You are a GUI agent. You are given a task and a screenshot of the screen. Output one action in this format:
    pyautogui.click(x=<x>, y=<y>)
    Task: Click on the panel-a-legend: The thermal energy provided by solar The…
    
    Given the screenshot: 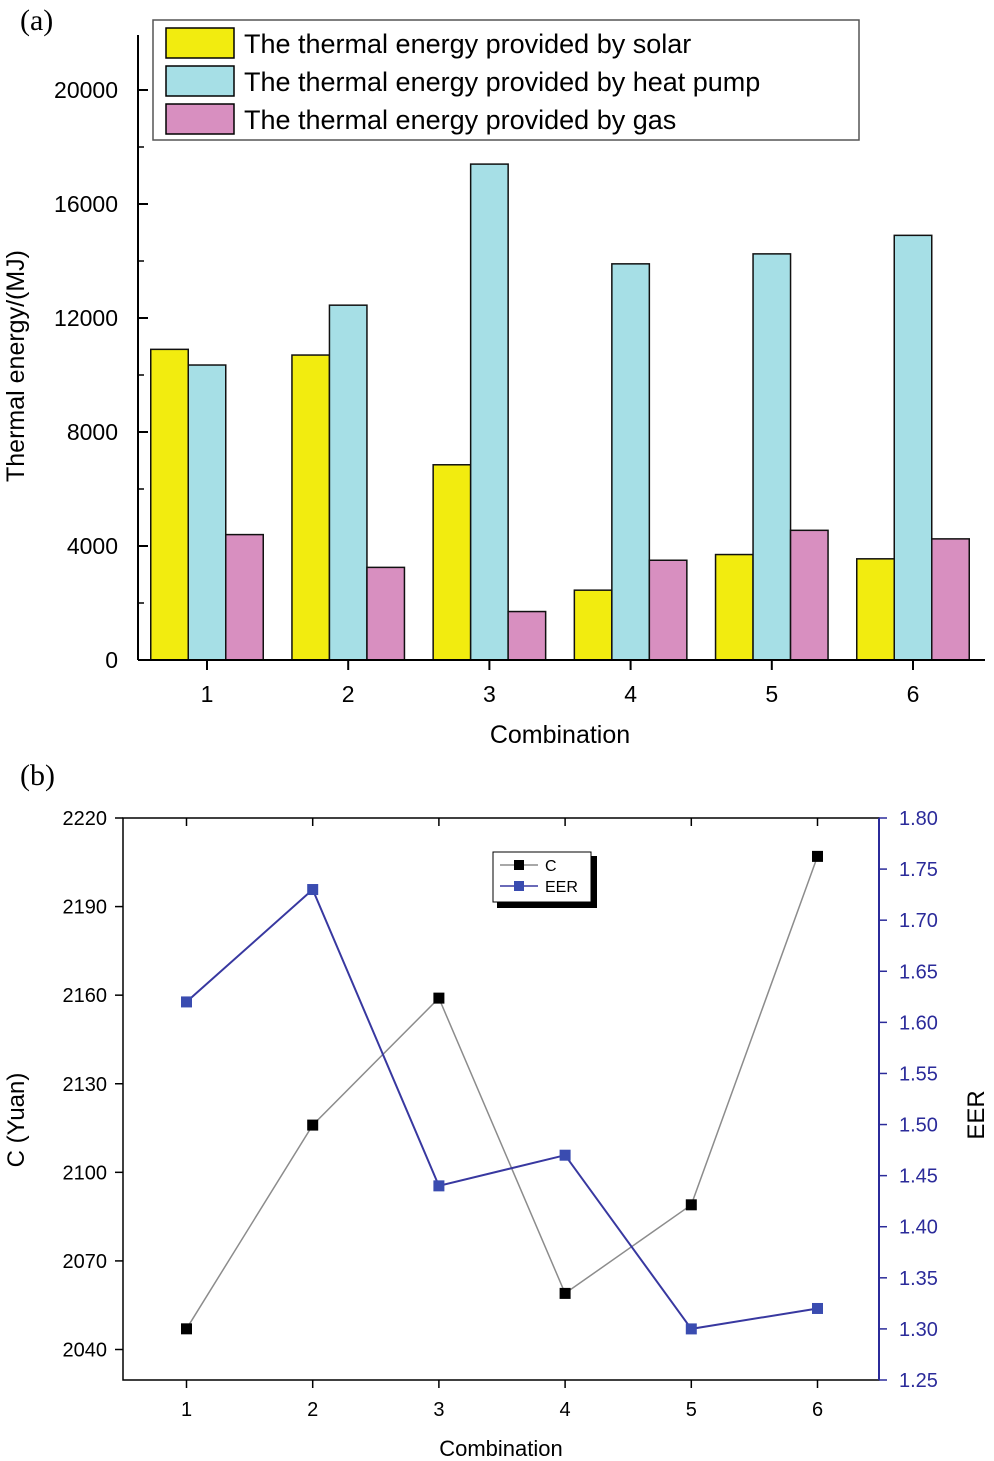 What is the action you would take?
    pyautogui.click(x=506, y=80)
    